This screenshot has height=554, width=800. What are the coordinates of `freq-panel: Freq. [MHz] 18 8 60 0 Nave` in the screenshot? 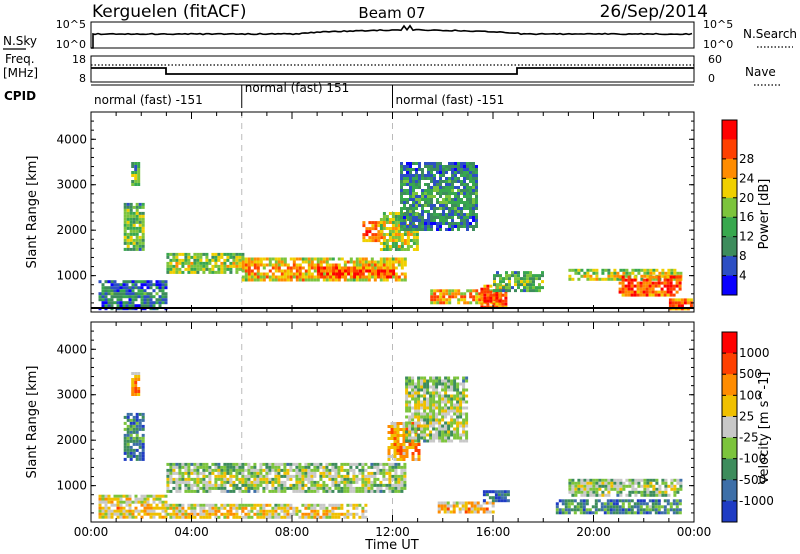 It's located at (392, 69).